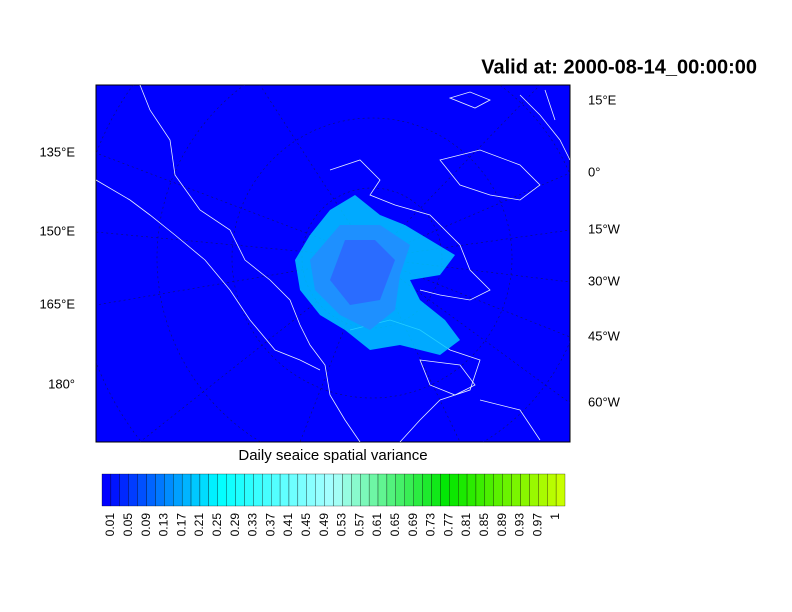  I want to click on colorbar-label: 0.05, so click(128, 525).